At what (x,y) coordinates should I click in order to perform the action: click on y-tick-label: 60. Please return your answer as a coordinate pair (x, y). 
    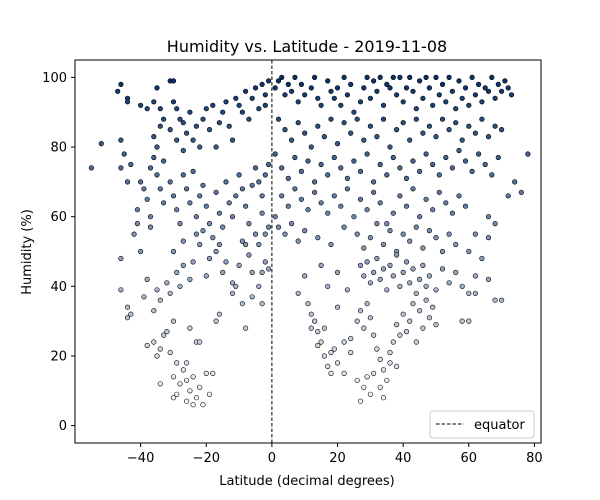
    Looking at the image, I should click on (58, 217).